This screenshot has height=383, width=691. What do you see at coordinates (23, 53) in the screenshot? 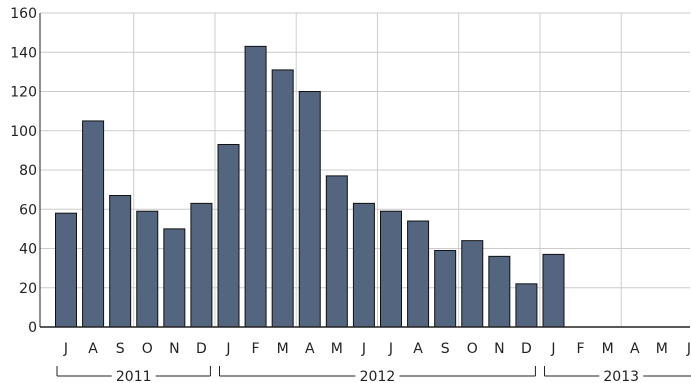
I see `y-tick-label: 140` at bounding box center [23, 53].